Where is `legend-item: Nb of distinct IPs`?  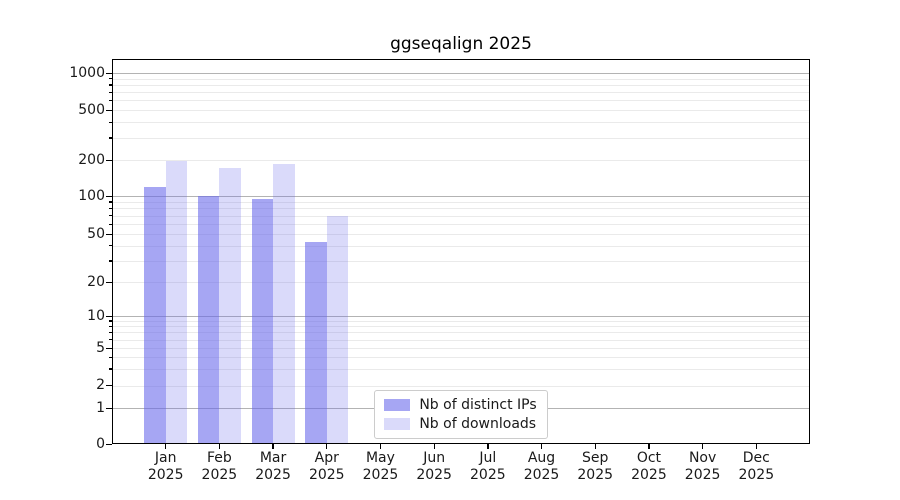 legend-item: Nb of distinct IPs is located at coordinates (460, 405).